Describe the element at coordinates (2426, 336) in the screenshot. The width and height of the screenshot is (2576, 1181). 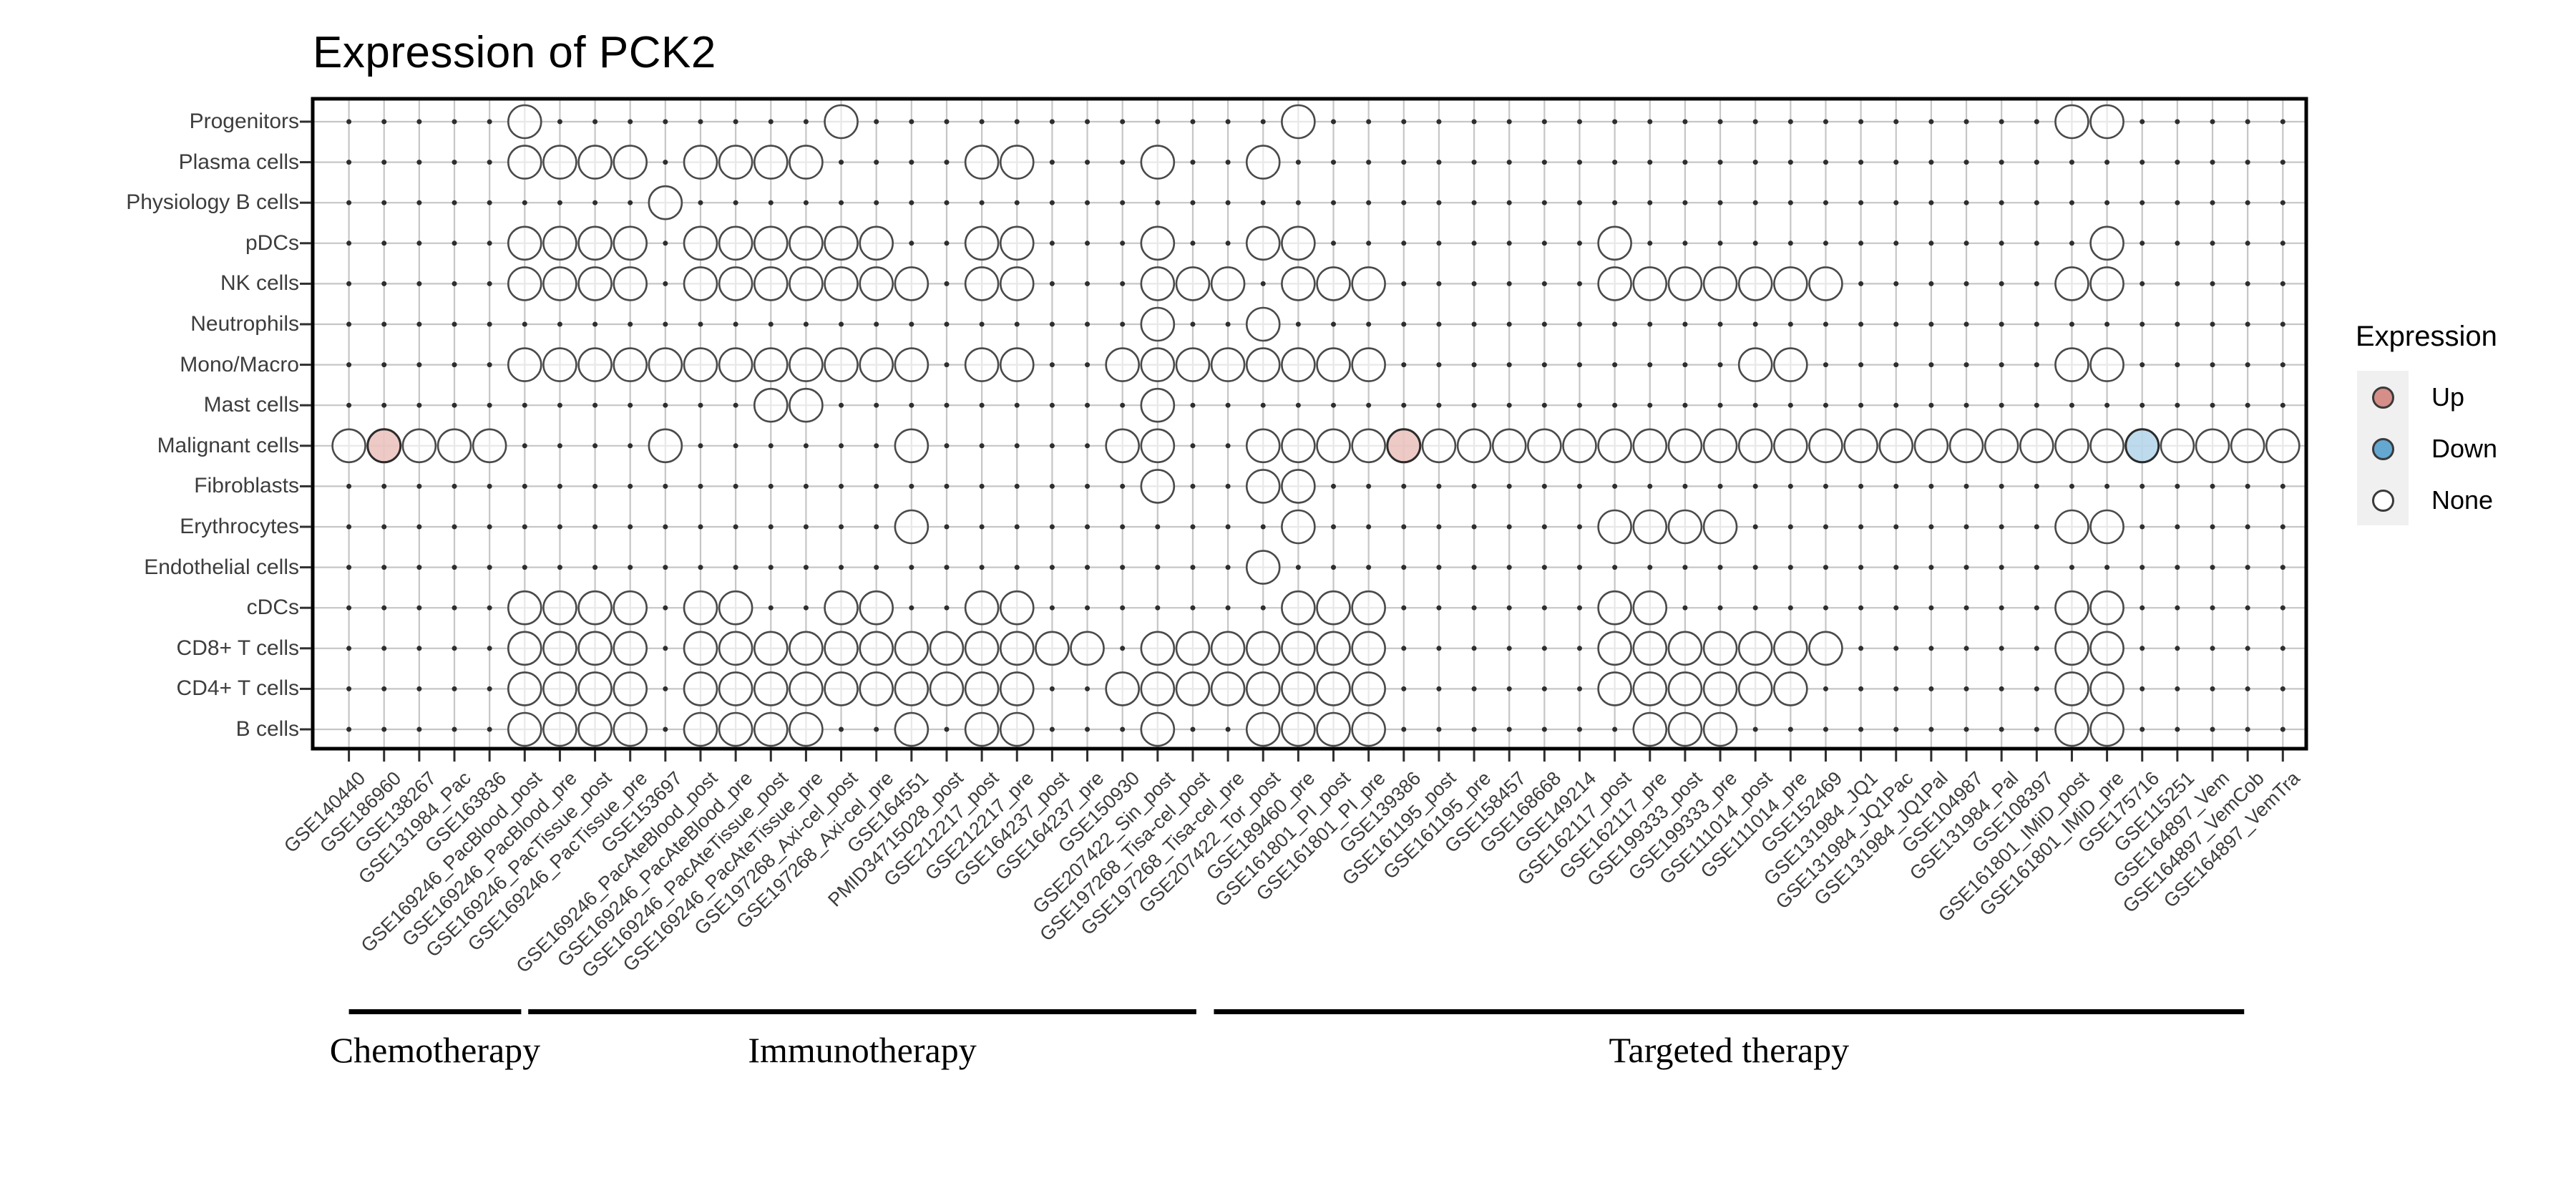
I see `legend-title: Expression` at that location.